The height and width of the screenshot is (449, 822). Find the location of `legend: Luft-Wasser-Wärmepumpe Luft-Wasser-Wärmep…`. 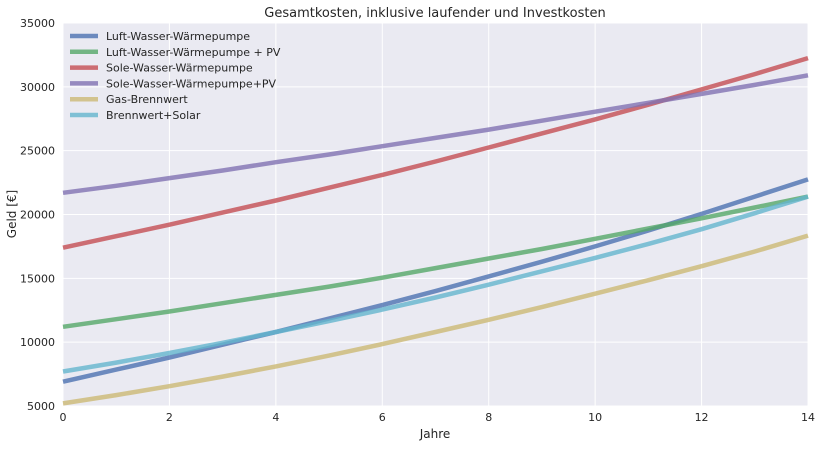

legend: Luft-Wasser-Wärmepumpe Luft-Wasser-Wärmep… is located at coordinates (175, 76).